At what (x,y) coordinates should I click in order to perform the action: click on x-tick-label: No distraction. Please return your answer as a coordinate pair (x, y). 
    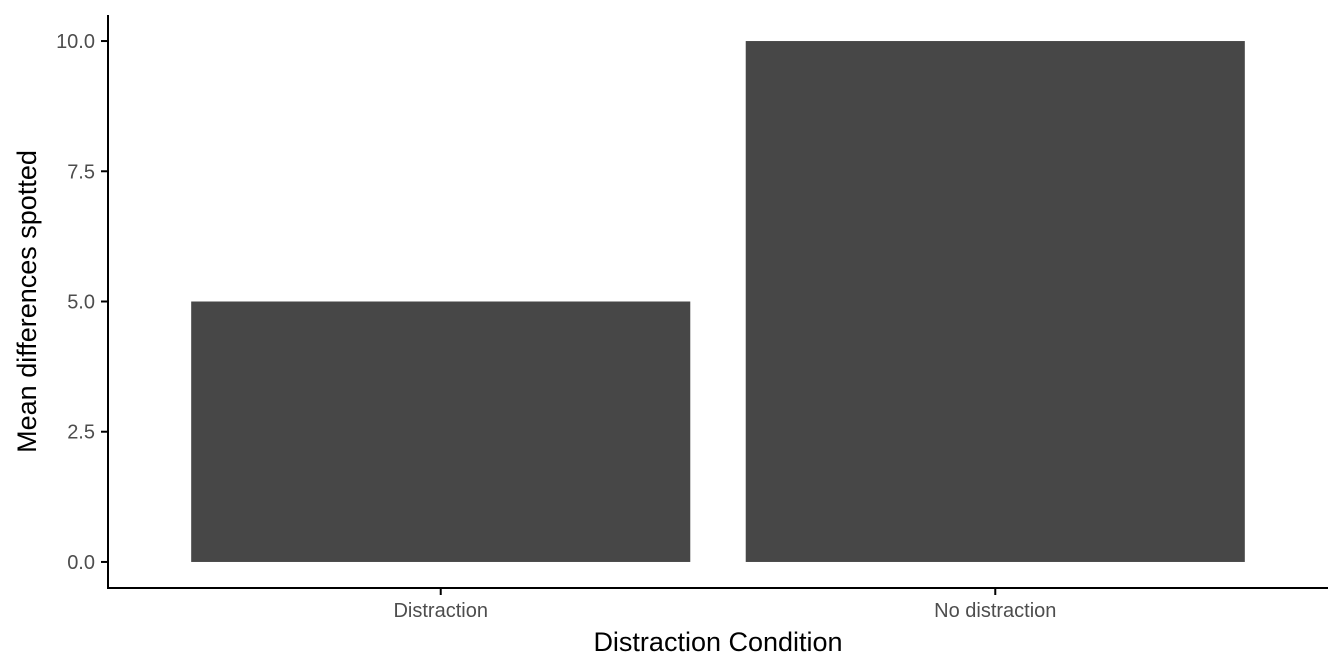
    Looking at the image, I should click on (995, 611).